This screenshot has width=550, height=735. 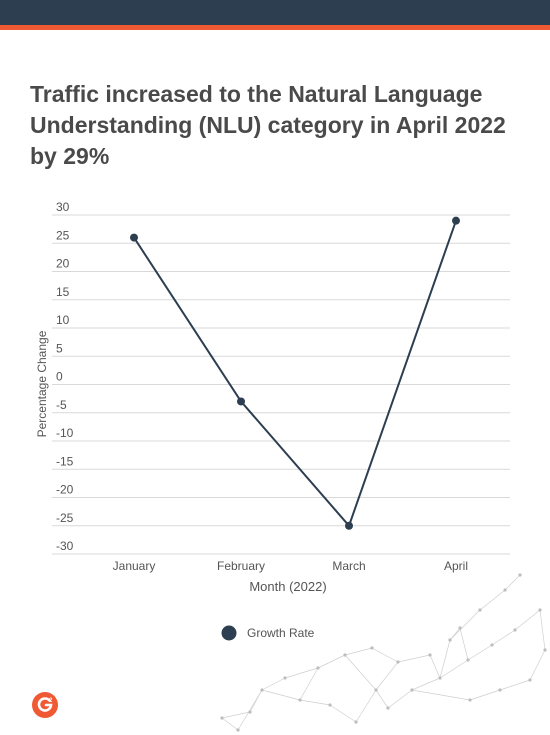 I want to click on y-tick-label: 15, so click(x=63, y=292).